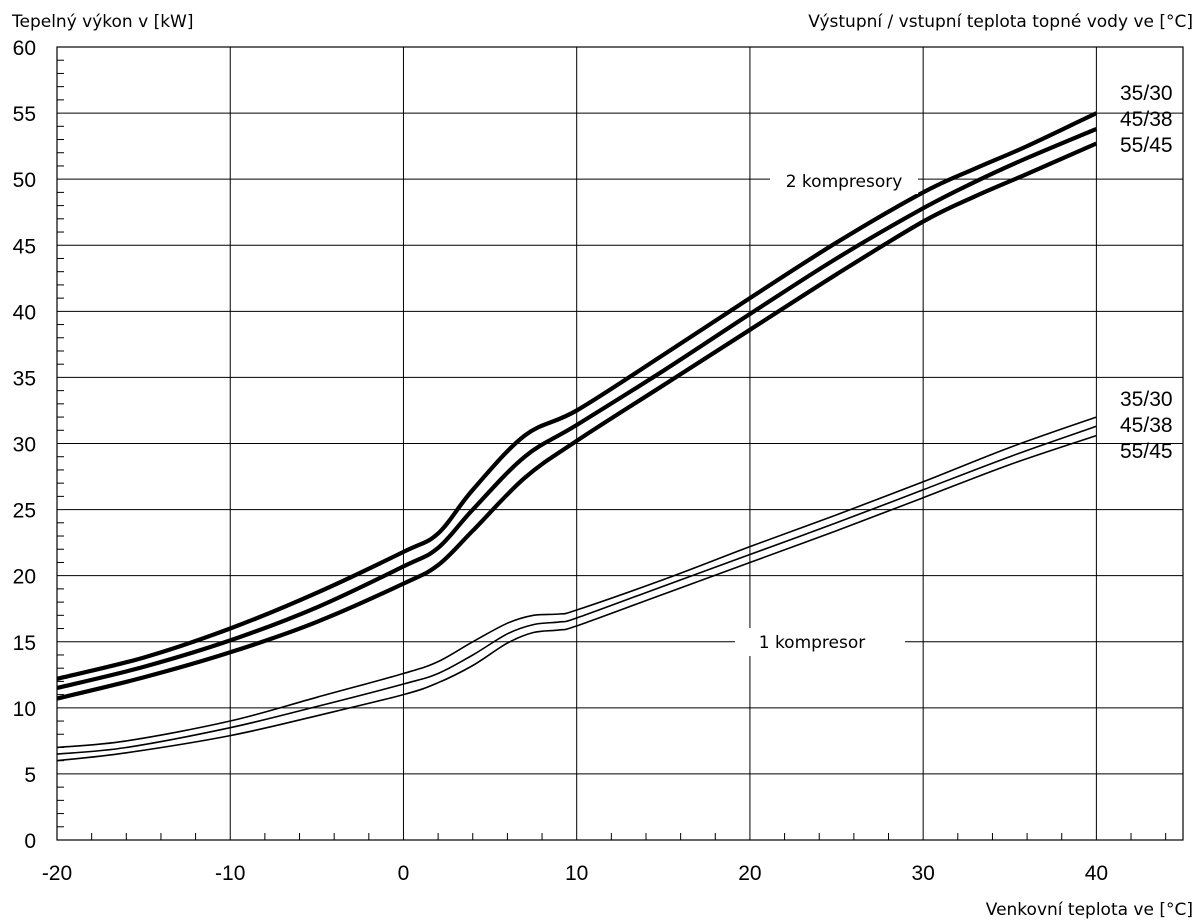  What do you see at coordinates (24, 445) in the screenshot?
I see `y-tick-label: 30` at bounding box center [24, 445].